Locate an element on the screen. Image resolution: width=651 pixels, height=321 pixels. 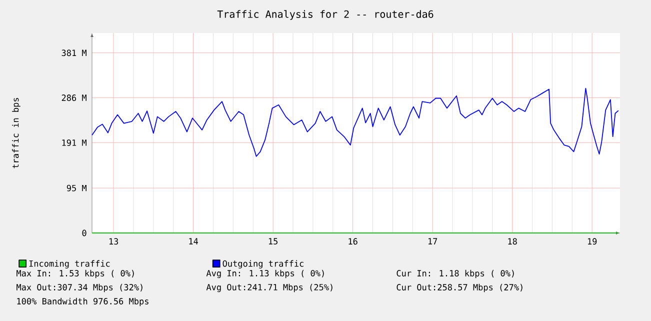
x-tick-label: 19 is located at coordinates (592, 241).